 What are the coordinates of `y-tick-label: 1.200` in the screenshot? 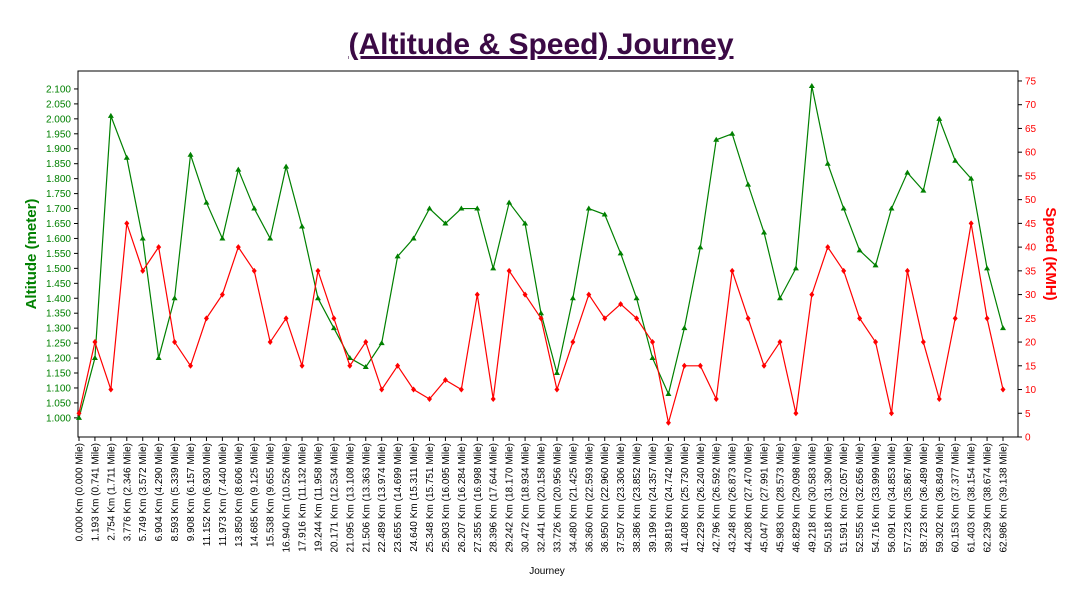 It's located at (58, 359).